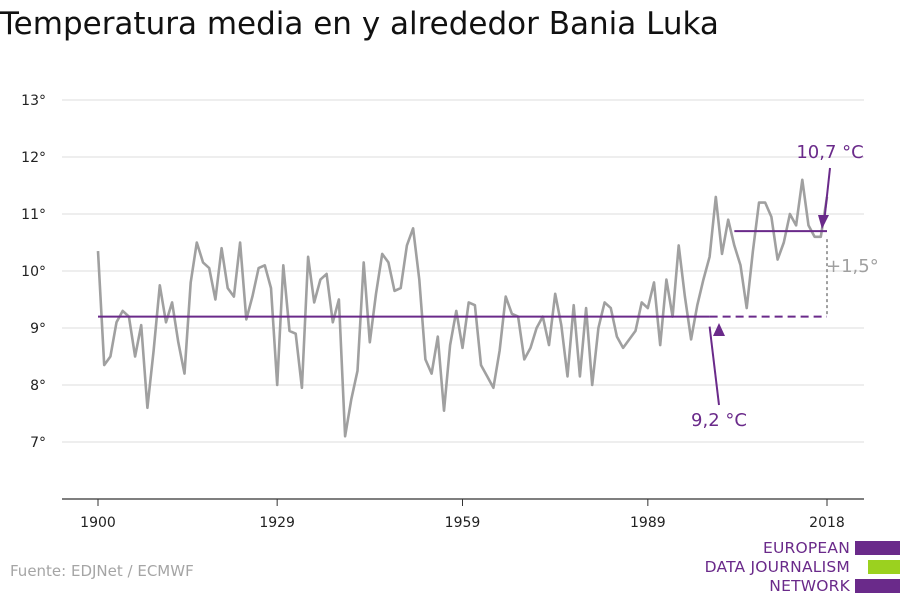 This screenshot has width=900, height=600. Describe the element at coordinates (719, 329) in the screenshot. I see `annotation-baseline-arrowhead` at that location.